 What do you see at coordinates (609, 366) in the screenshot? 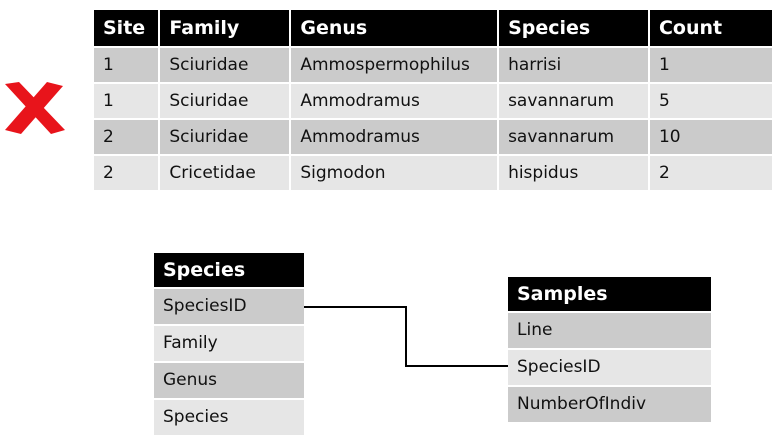
I see `samples-field-speciesid: SpeciesID` at bounding box center [609, 366].